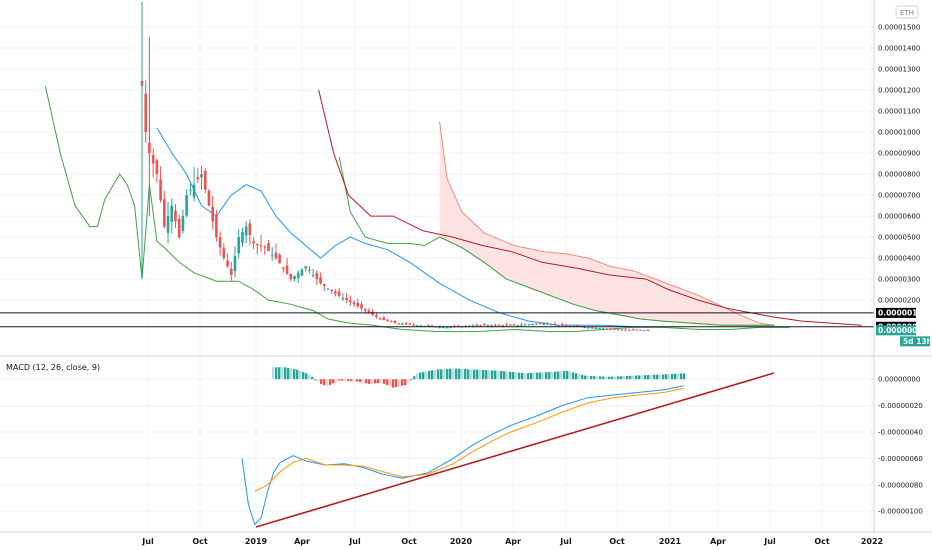 The height and width of the screenshot is (550, 932). I want to click on signal-line, so click(469, 439).